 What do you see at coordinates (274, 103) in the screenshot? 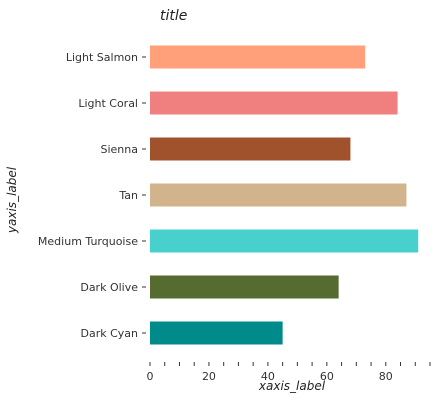
I see `bar-light-coral` at bounding box center [274, 103].